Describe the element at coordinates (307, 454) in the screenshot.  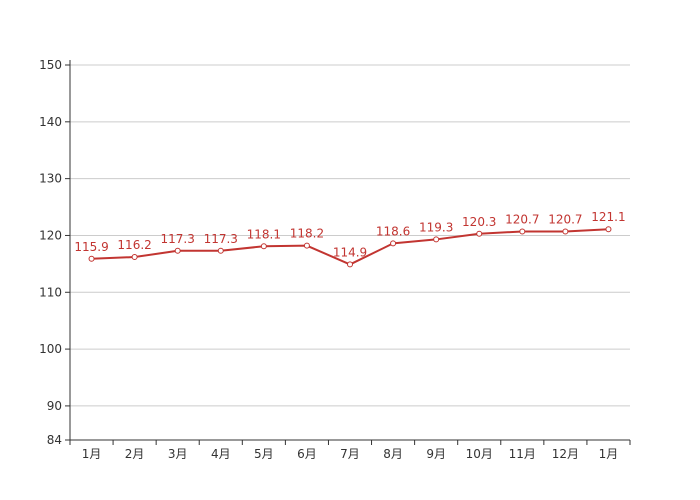
I see `x-tick-label: 6月` at that location.